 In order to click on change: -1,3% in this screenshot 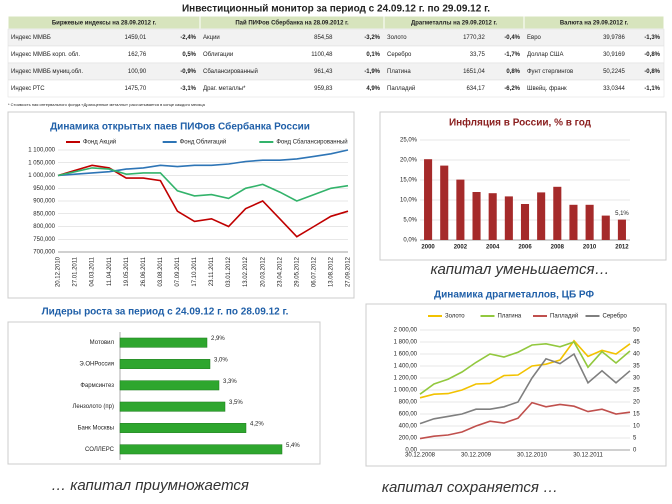, I will do `click(652, 38)`.